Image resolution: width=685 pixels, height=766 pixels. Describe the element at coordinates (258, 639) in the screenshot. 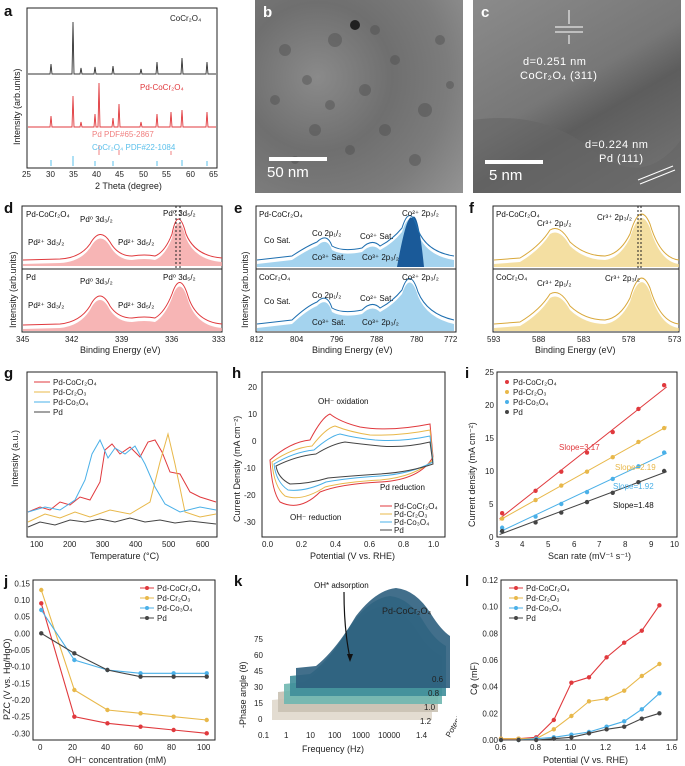

I see `svg-text: 75` at that location.